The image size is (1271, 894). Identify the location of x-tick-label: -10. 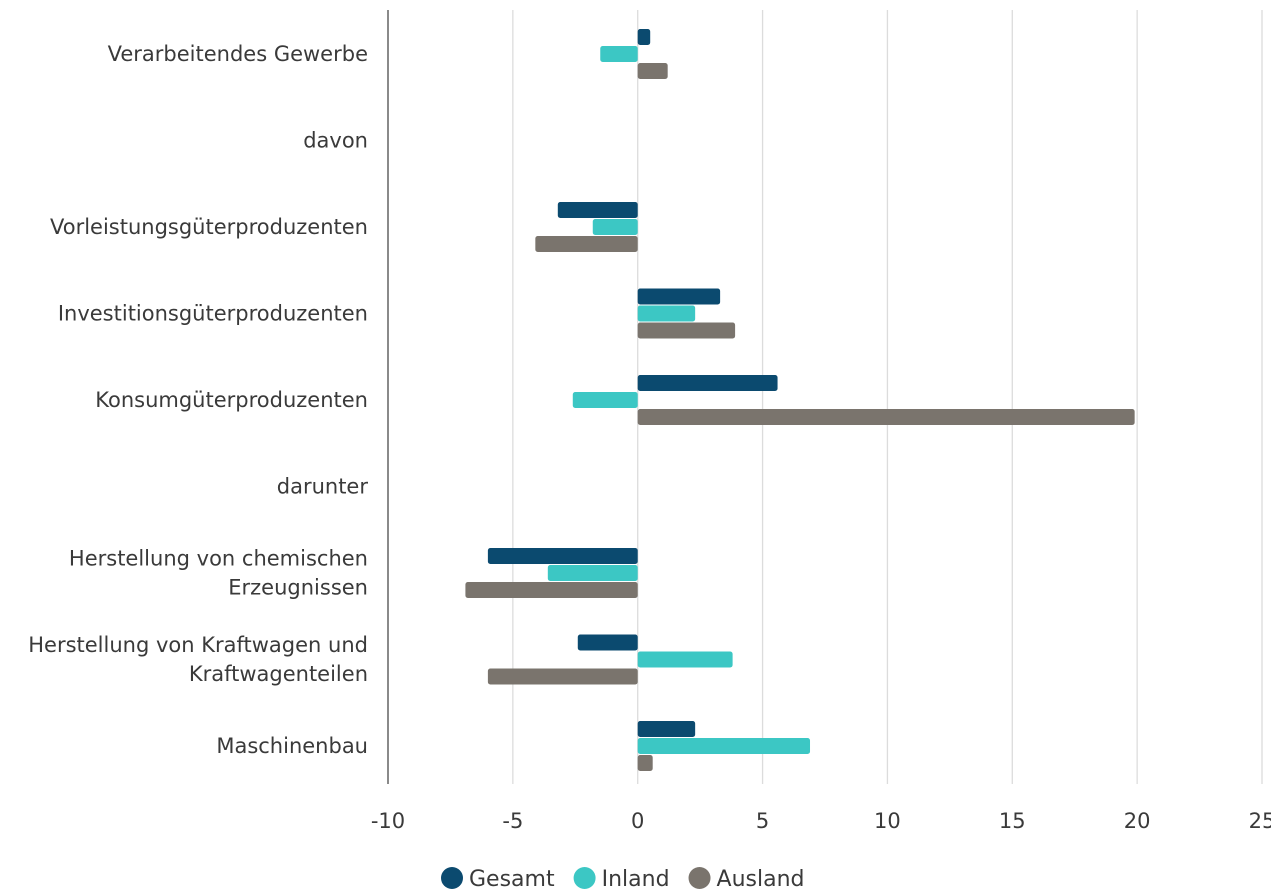
(388, 821).